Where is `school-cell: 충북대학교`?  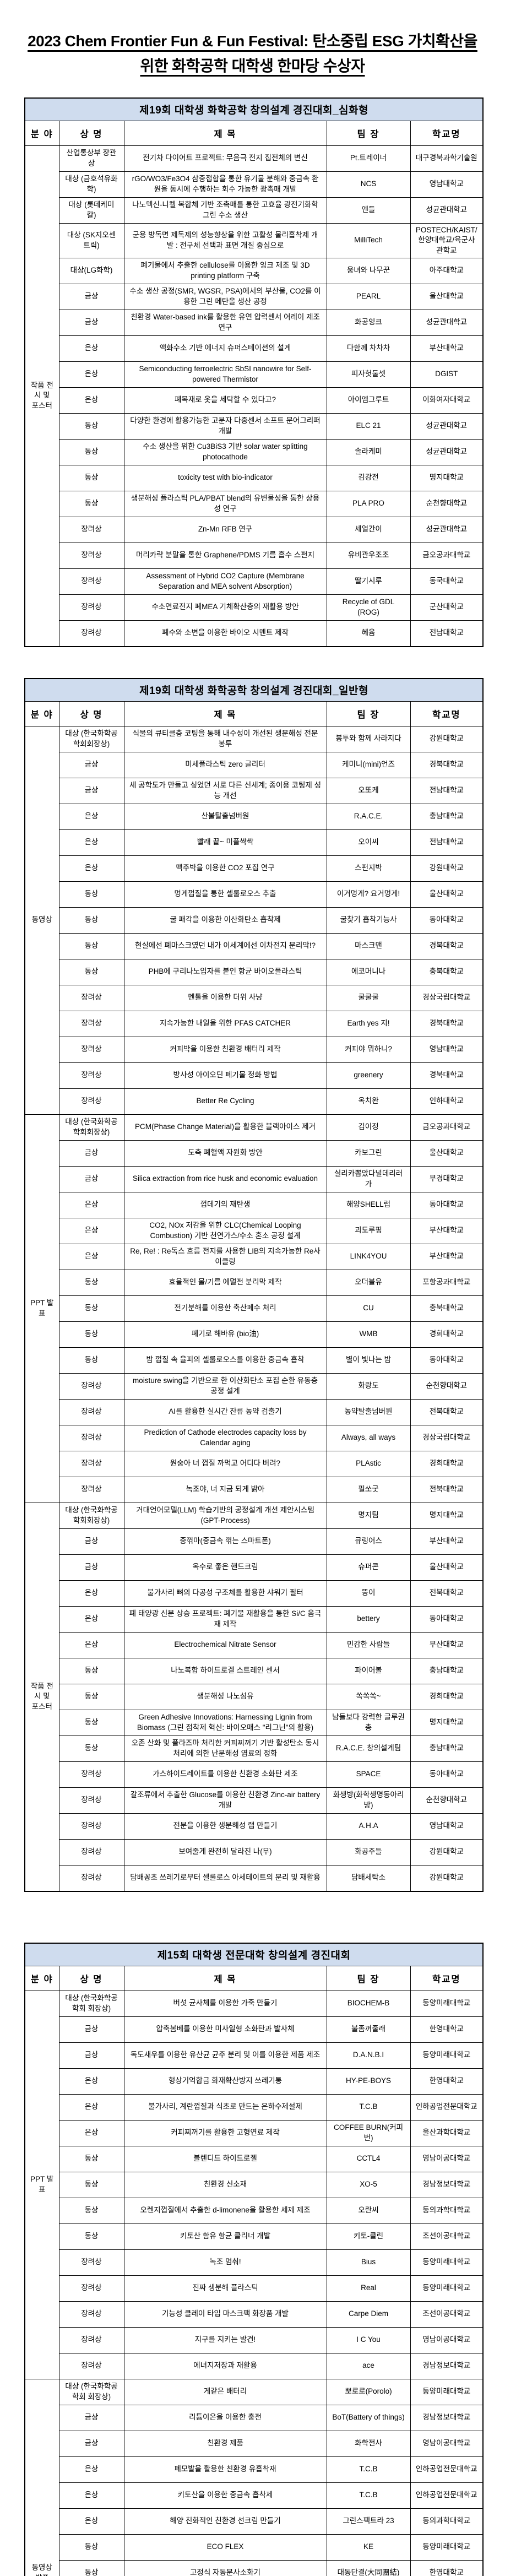 school-cell: 충북대학교 is located at coordinates (447, 972).